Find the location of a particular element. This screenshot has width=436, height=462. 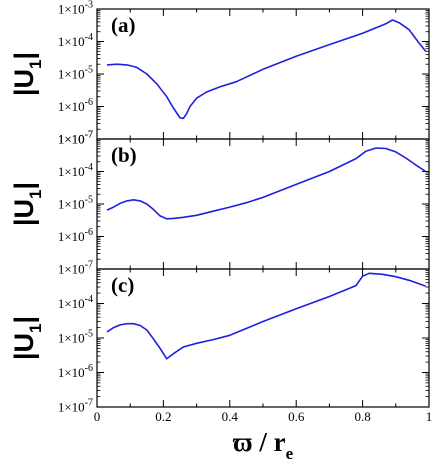

panel-label: (a) is located at coordinates (123, 25).